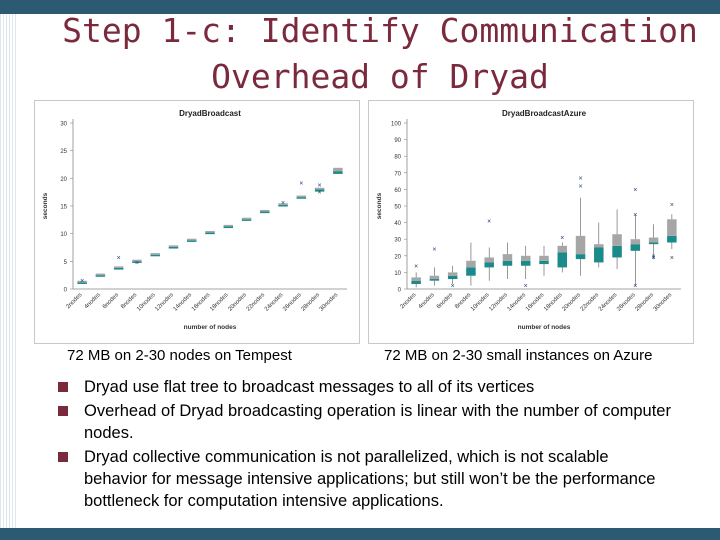 Image resolution: width=720 pixels, height=540 pixels. What do you see at coordinates (397, 208) in the screenshot?
I see `y-tick-label: 50` at bounding box center [397, 208].